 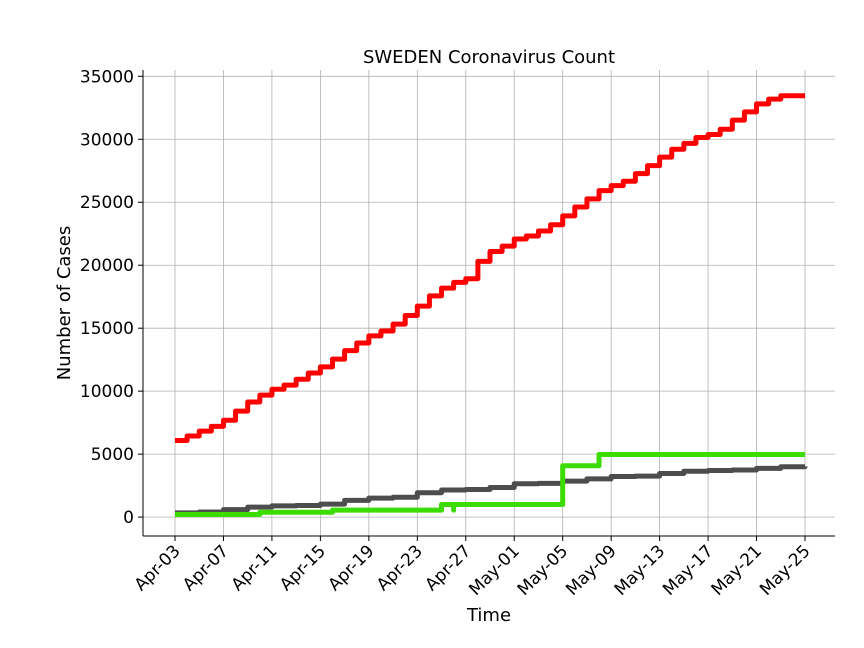 What do you see at coordinates (303, 568) in the screenshot?
I see `x-tick-label: Apr-15` at bounding box center [303, 568].